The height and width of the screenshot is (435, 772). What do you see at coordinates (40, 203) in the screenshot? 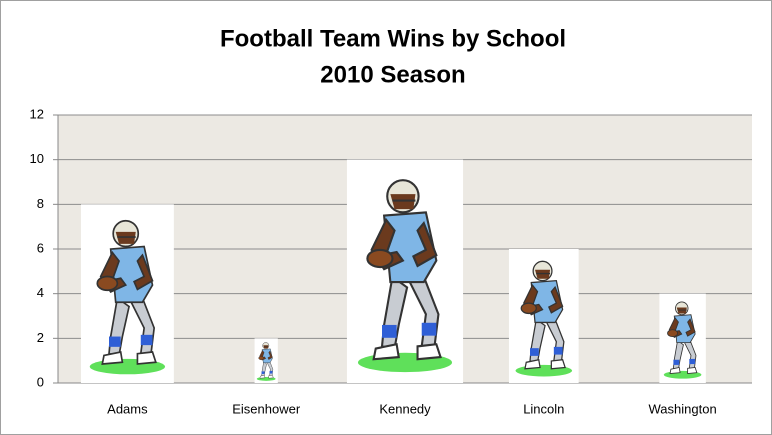
I see `y-tick-label: 8` at bounding box center [40, 203].